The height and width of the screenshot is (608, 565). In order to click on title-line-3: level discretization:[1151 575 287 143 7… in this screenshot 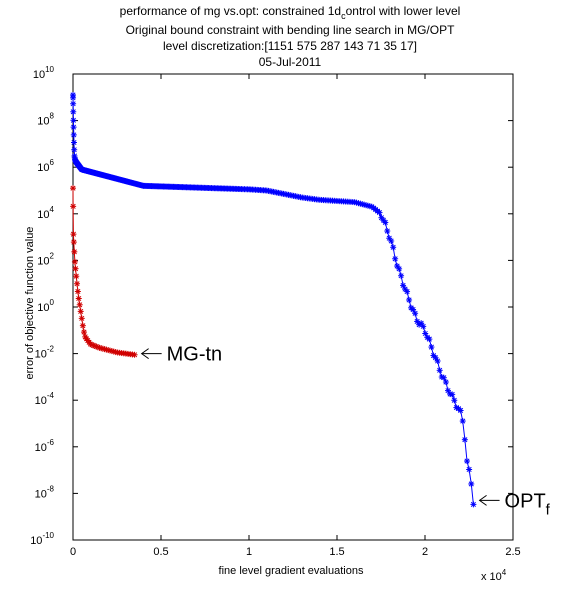, I will do `click(290, 46)`.